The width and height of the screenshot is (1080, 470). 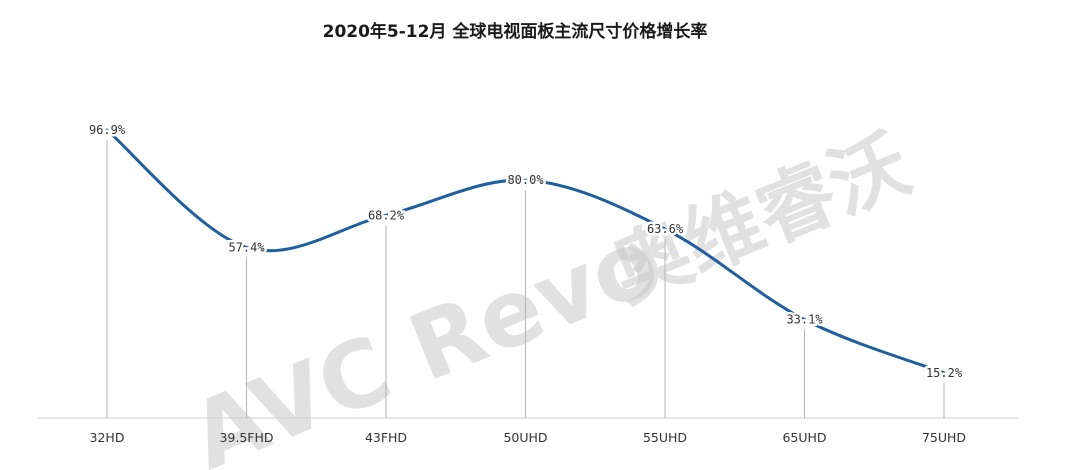 I want to click on data-label-55UHD: 63.6%, so click(x=665, y=229).